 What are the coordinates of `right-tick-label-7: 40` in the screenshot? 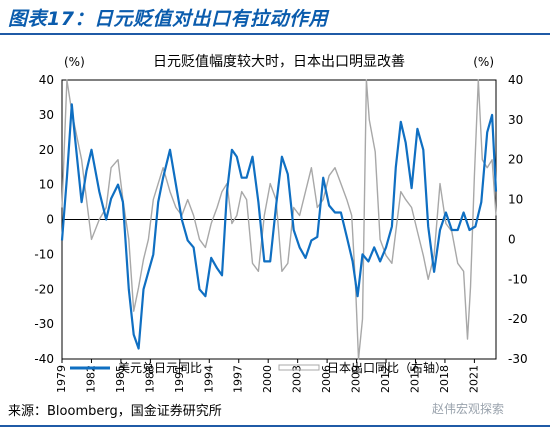 It's located at (515, 80).